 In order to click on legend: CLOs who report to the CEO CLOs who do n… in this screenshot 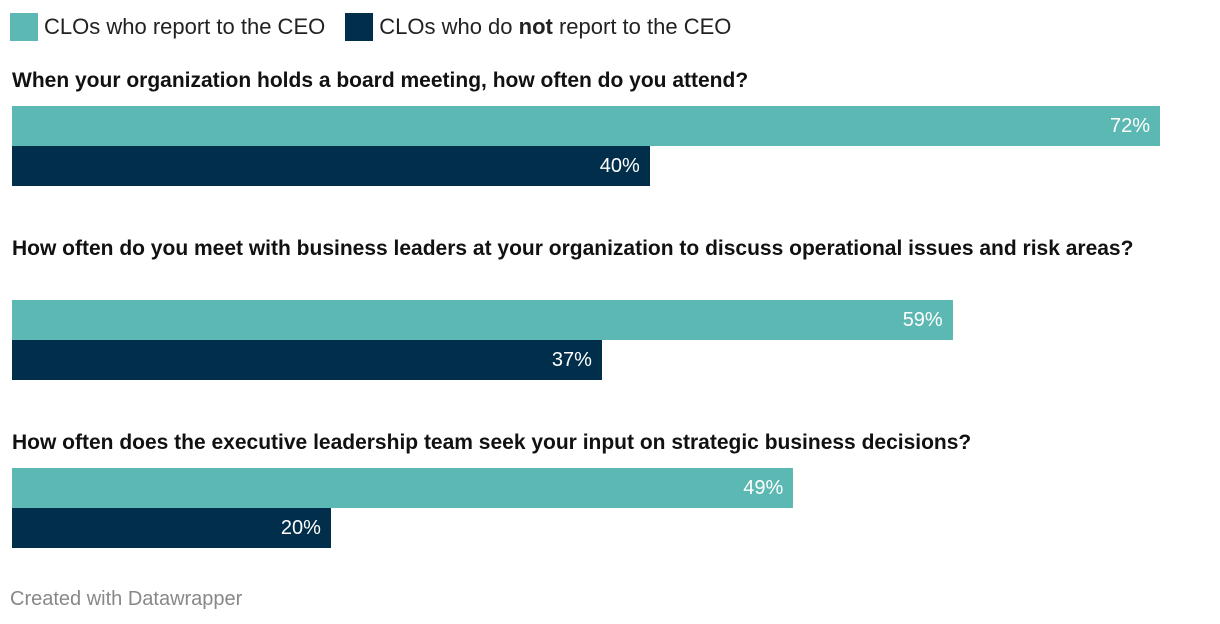, I will do `click(380, 27)`.